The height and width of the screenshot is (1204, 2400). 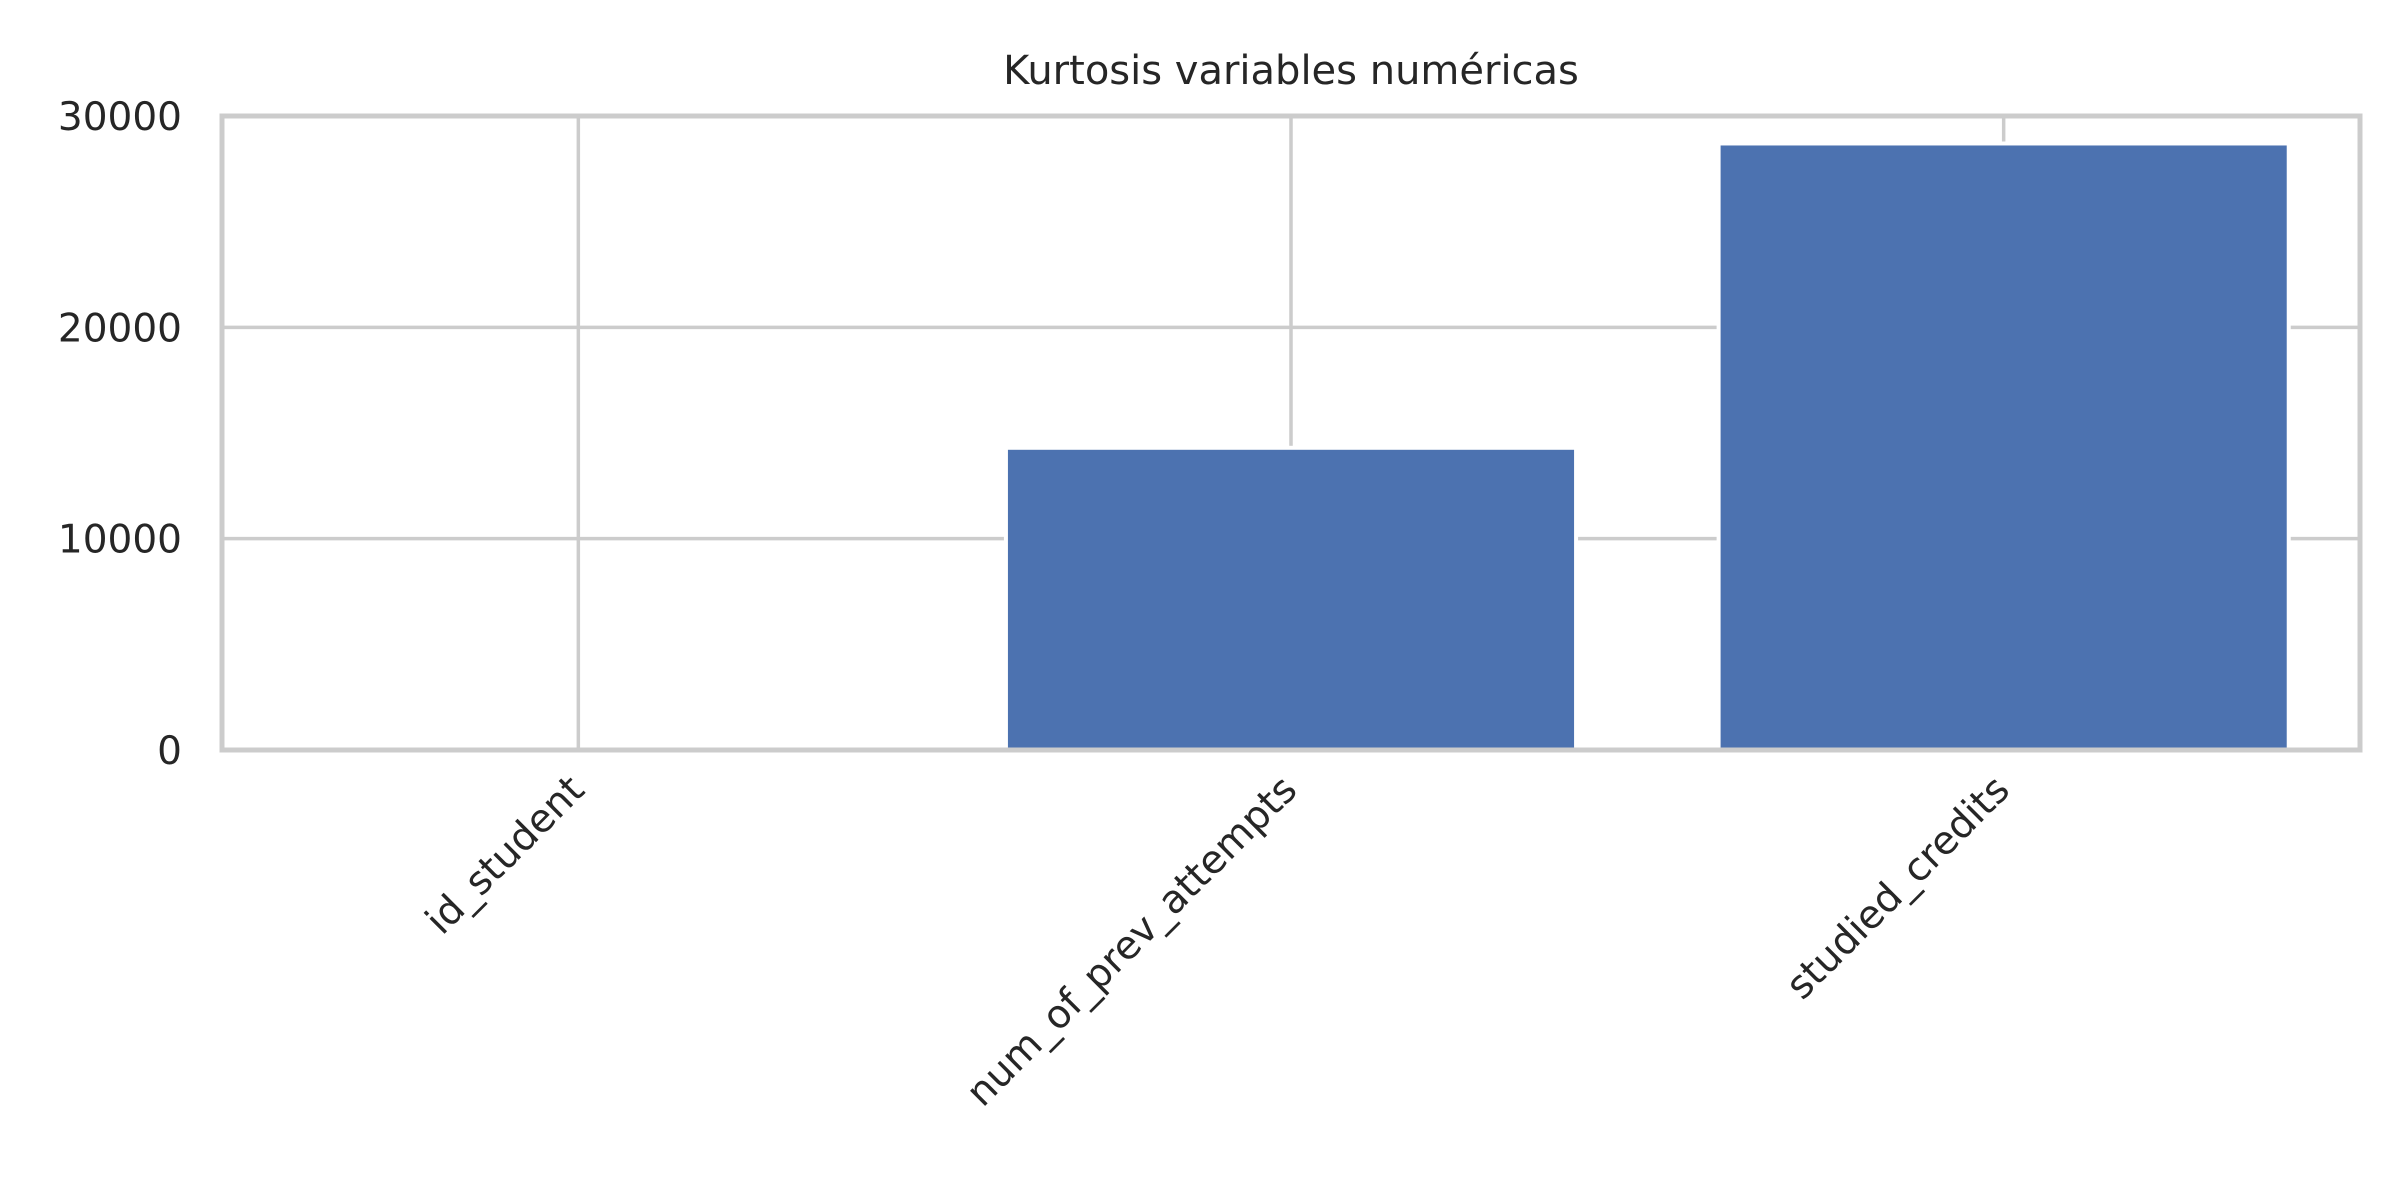 What do you see at coordinates (1291, 598) in the screenshot?
I see `bar-num_of_prev_attempts` at bounding box center [1291, 598].